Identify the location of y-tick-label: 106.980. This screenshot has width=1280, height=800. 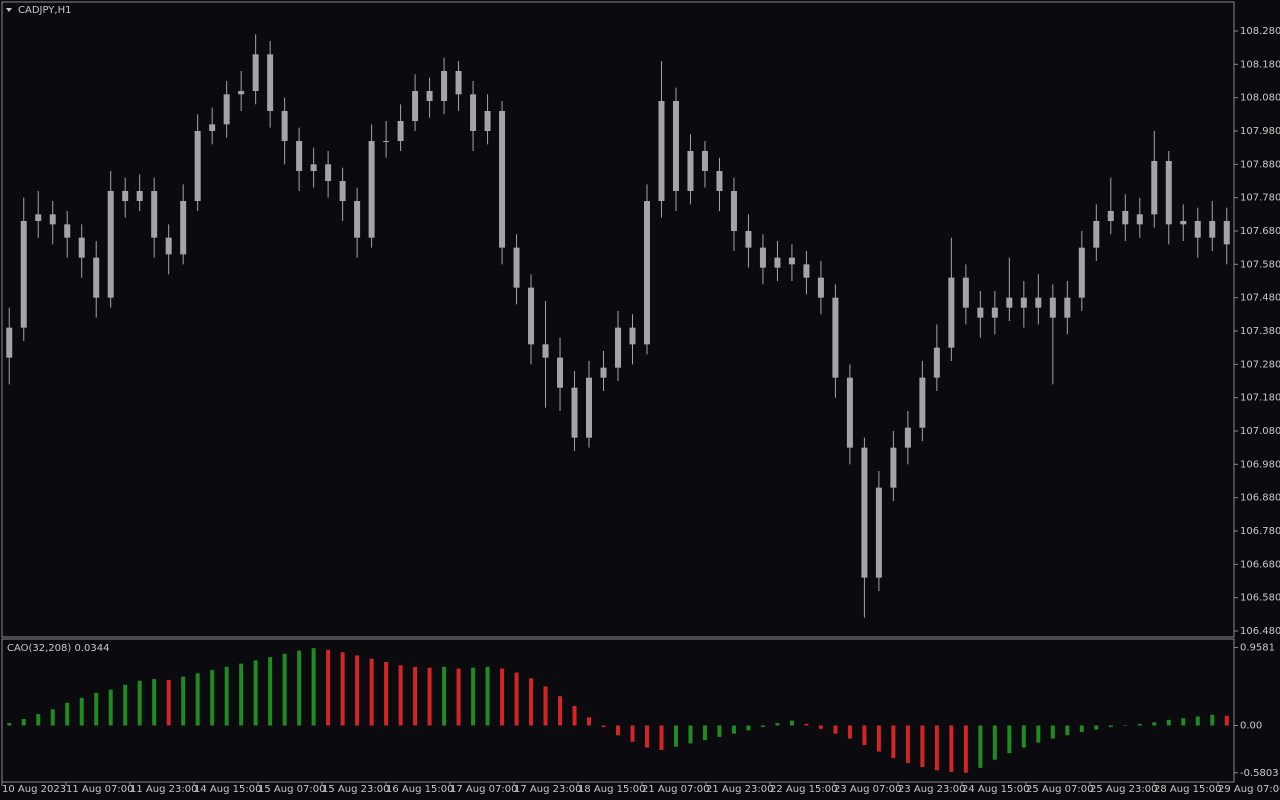
(1260, 464).